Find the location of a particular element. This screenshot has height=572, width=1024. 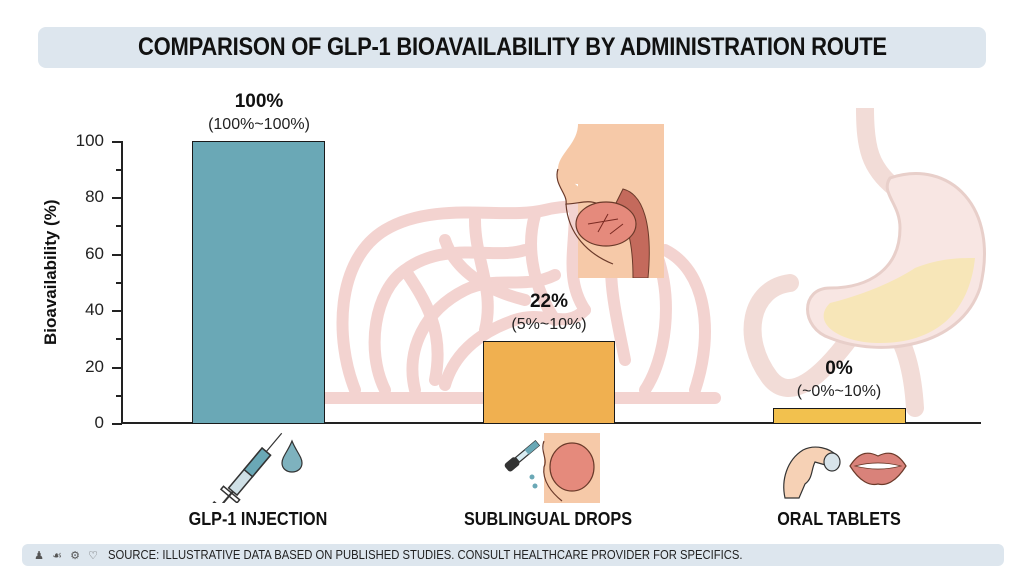

bar-range-label: (100%~100%) is located at coordinates (259, 124).